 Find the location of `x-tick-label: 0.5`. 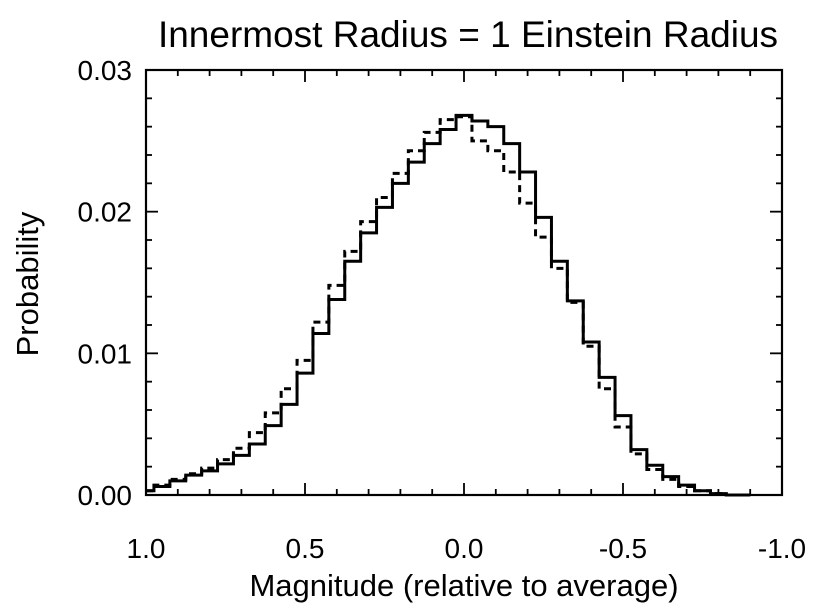

x-tick-label: 0.5 is located at coordinates (305, 548).